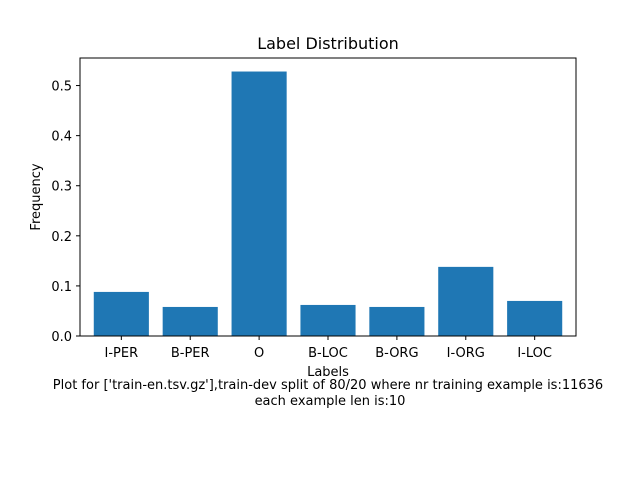 Image resolution: width=640 pixels, height=480 pixels. What do you see at coordinates (61, 337) in the screenshot?
I see `y-tick-label: 0.0` at bounding box center [61, 337].